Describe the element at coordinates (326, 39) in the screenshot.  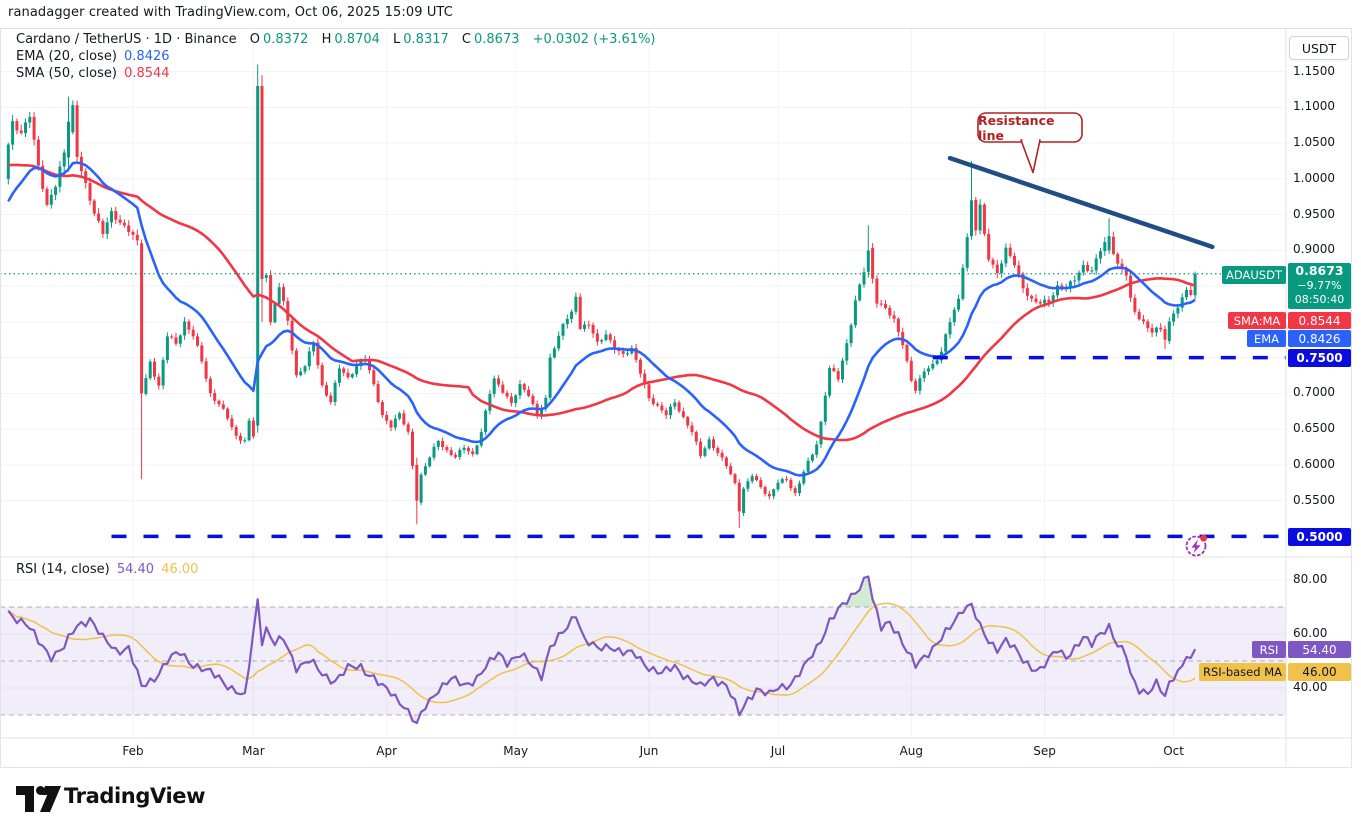
I see `high-label: H` at that location.